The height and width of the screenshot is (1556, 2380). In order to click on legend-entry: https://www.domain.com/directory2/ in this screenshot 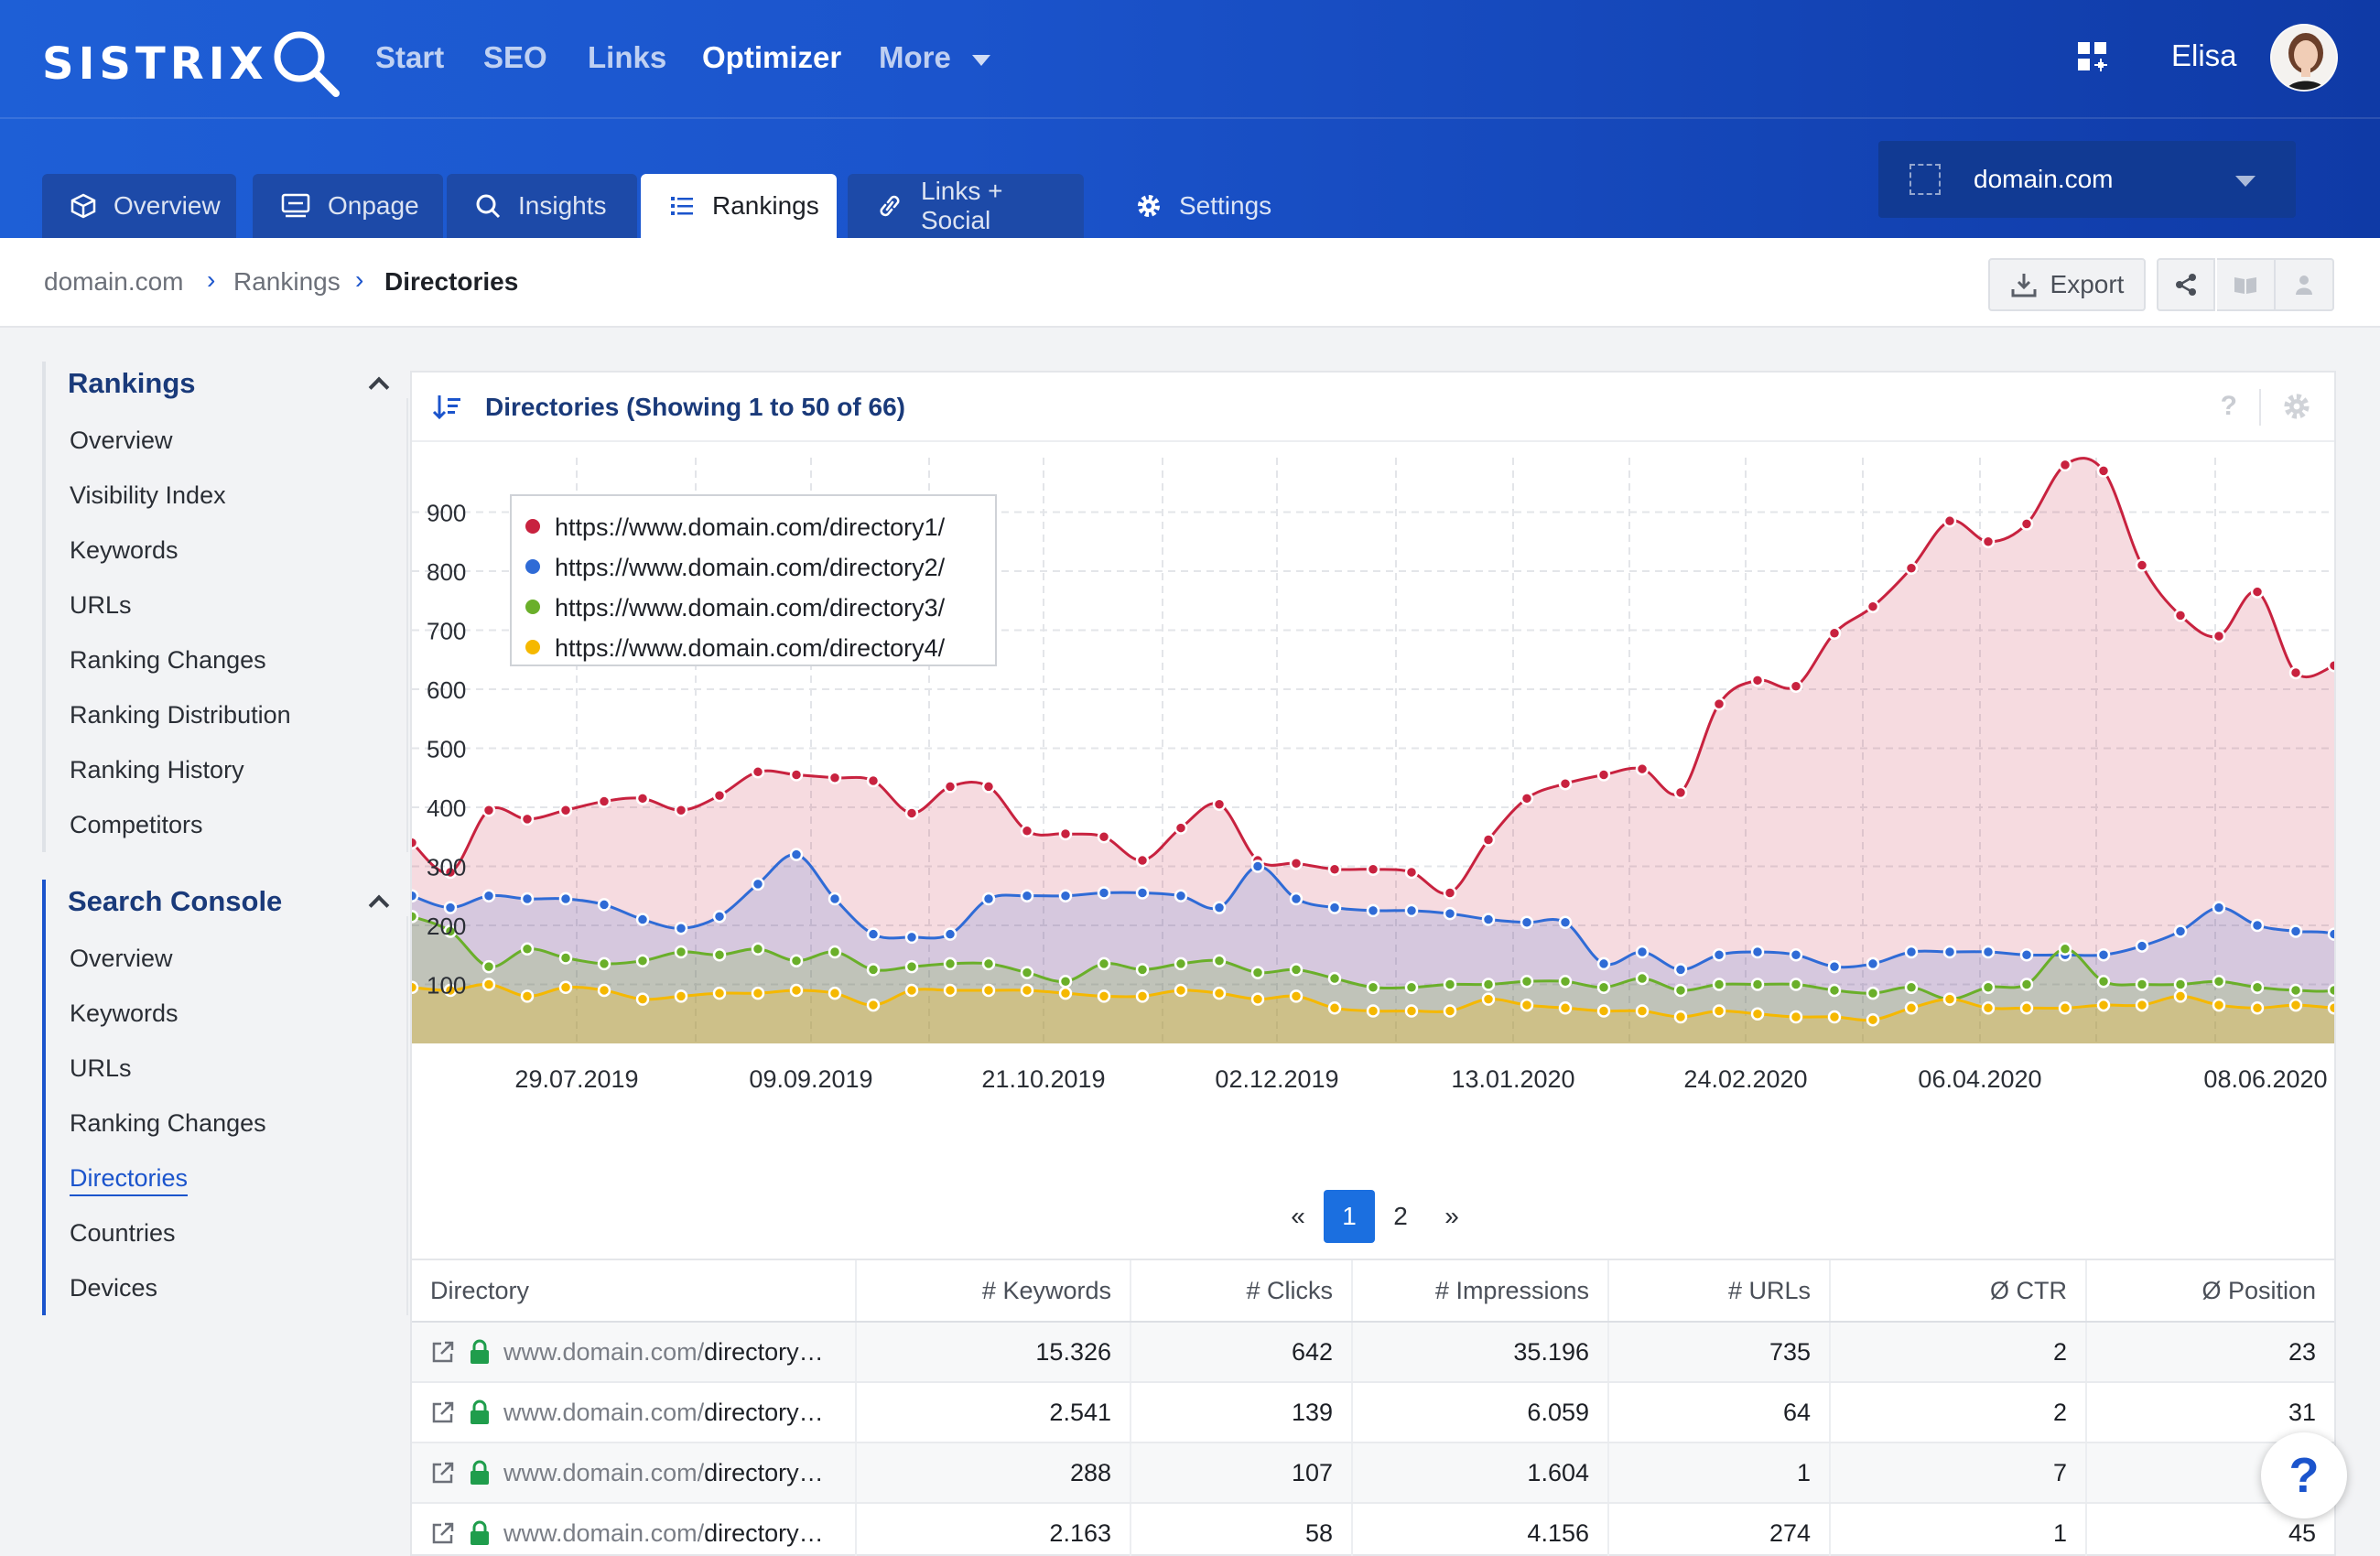, I will do `click(750, 567)`.